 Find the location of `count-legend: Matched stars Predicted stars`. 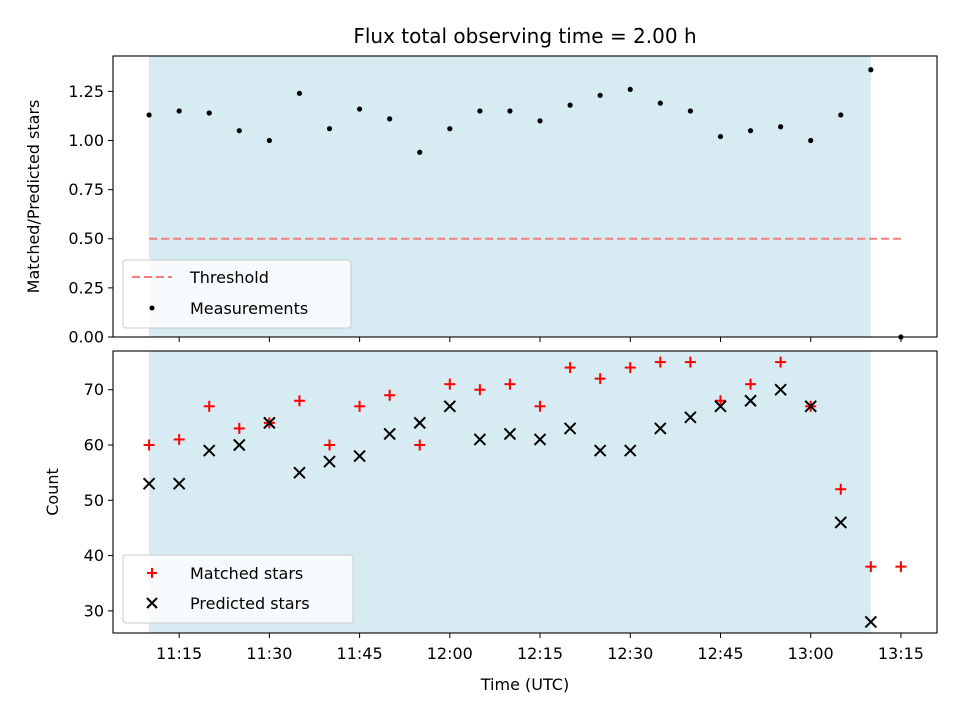

count-legend: Matched stars Predicted stars is located at coordinates (238, 589).